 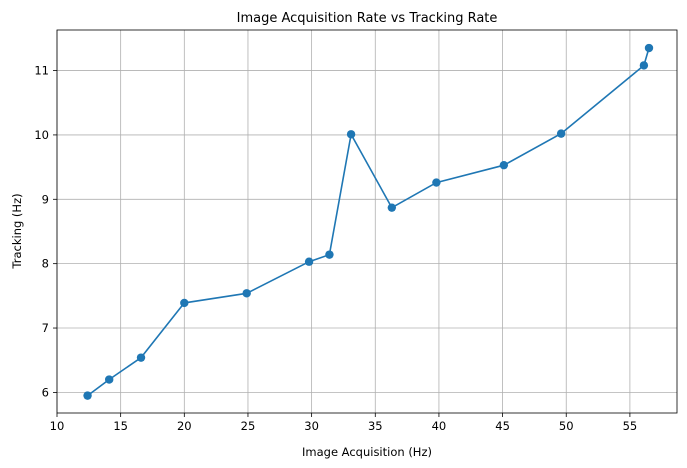 I want to click on y-tick-label: 7, so click(x=45, y=328).